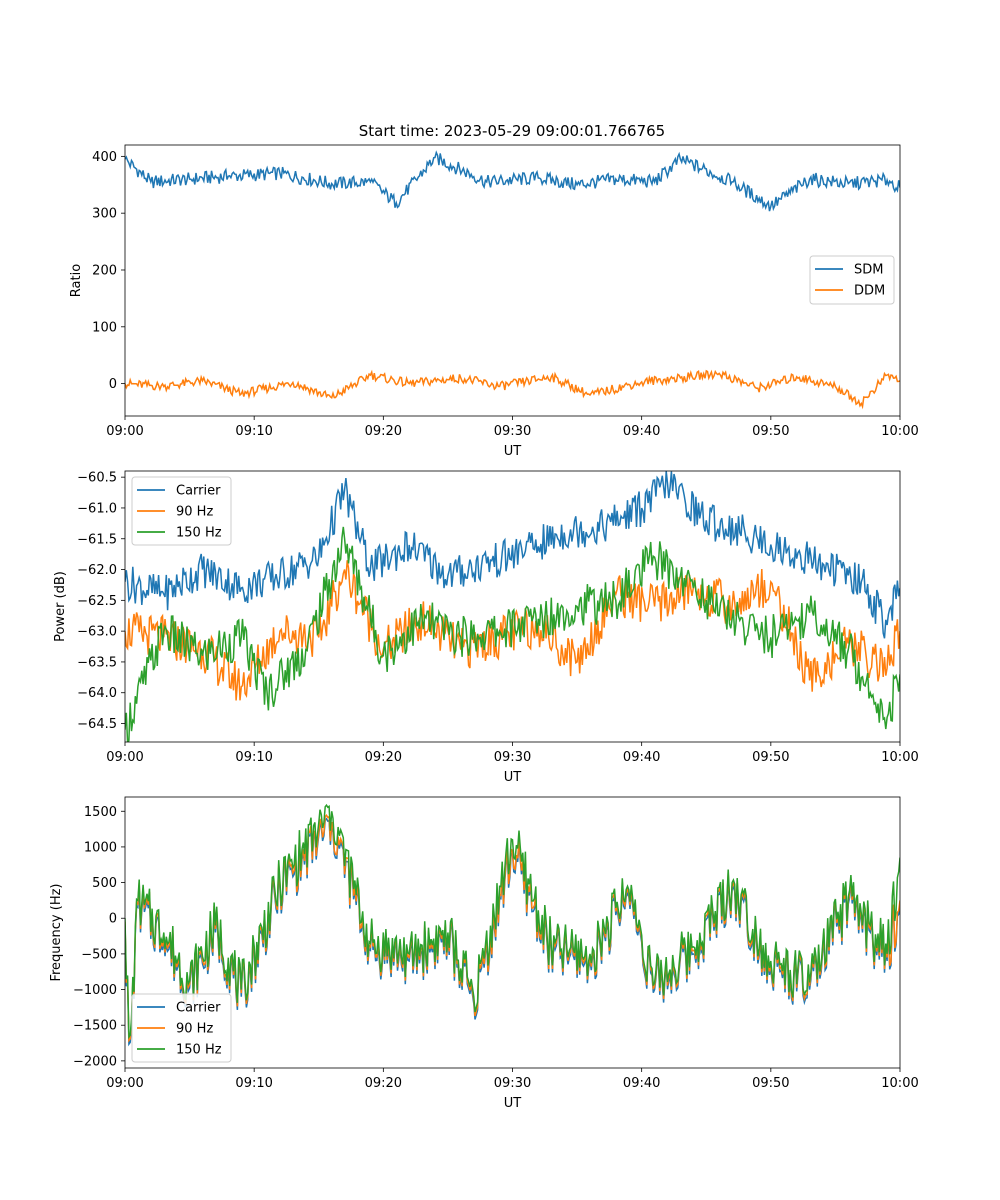 The height and width of the screenshot is (1200, 1000). Describe the element at coordinates (512, 389) in the screenshot. I see `series-line-ddm` at that location.